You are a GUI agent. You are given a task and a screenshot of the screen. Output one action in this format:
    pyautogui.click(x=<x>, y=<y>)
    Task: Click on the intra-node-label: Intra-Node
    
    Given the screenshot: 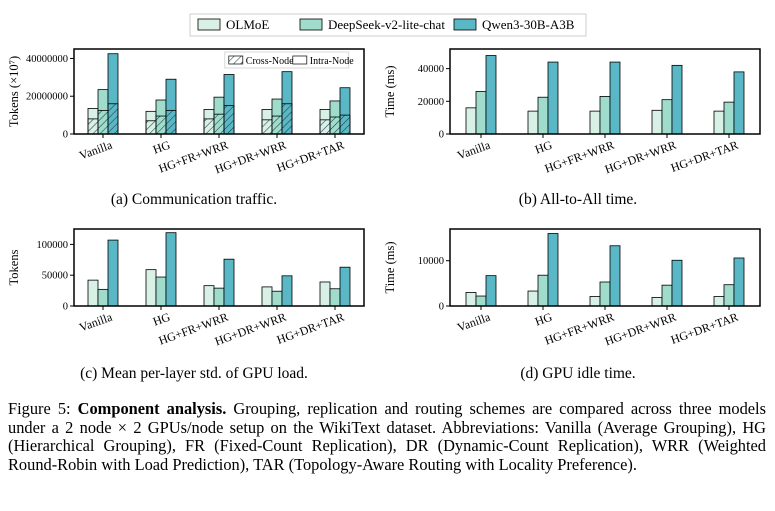 What is the action you would take?
    pyautogui.click(x=332, y=61)
    